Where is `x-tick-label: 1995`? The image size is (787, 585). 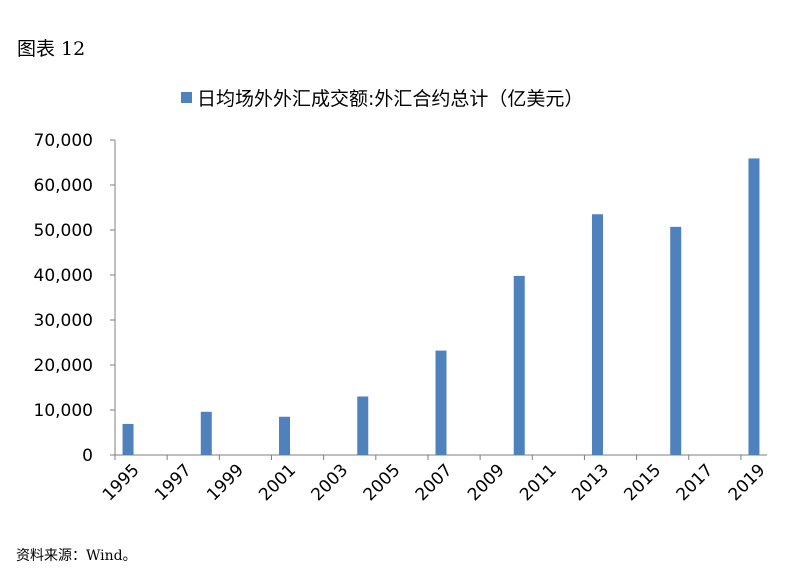 x-tick-label: 1995 is located at coordinates (121, 482).